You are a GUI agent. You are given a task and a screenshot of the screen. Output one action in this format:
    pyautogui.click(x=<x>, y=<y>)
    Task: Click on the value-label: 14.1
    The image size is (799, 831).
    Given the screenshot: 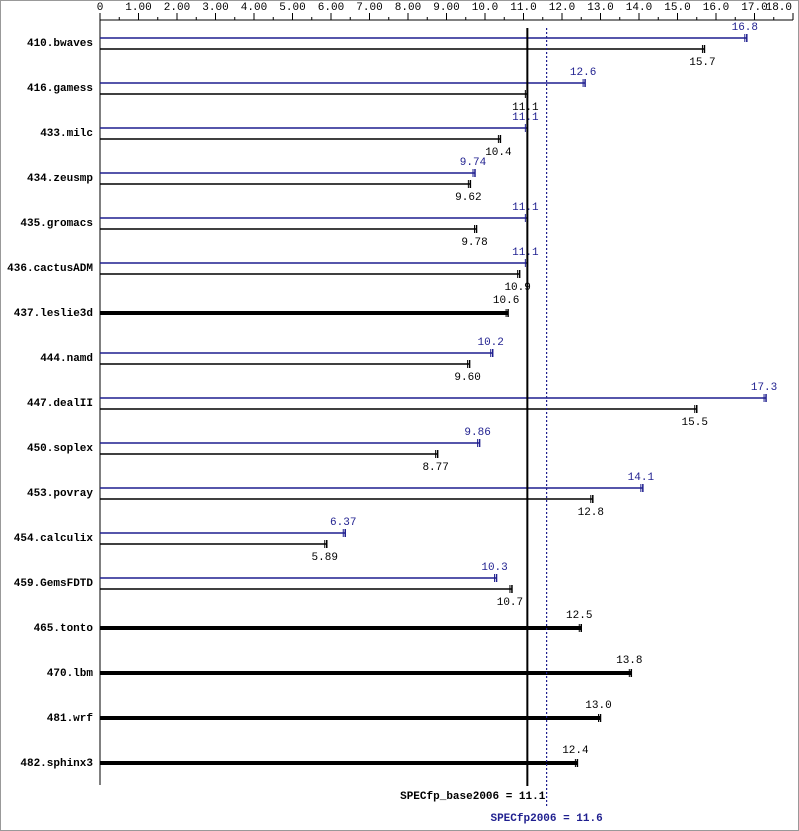 What is the action you would take?
    pyautogui.click(x=641, y=478)
    